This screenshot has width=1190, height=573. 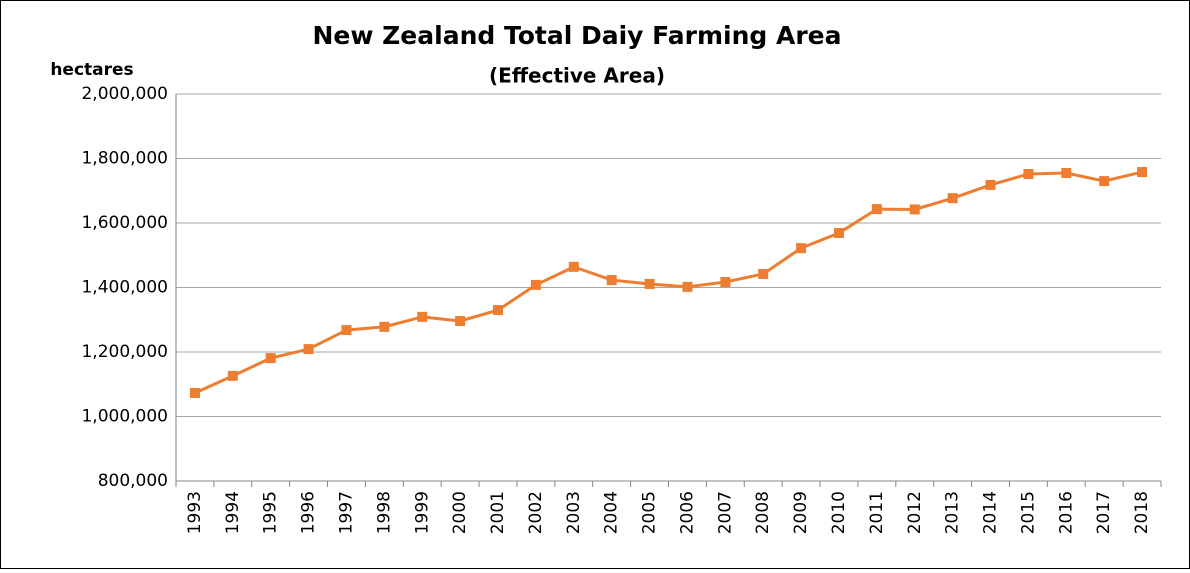 I want to click on x-tick-label: 2008, so click(x=763, y=512).